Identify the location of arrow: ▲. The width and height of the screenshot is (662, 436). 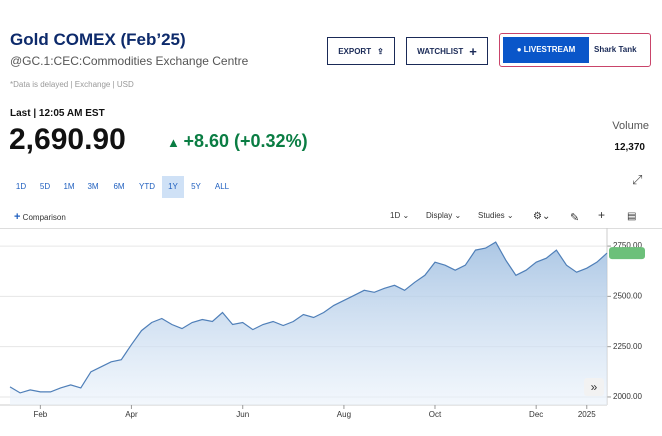
(175, 142).